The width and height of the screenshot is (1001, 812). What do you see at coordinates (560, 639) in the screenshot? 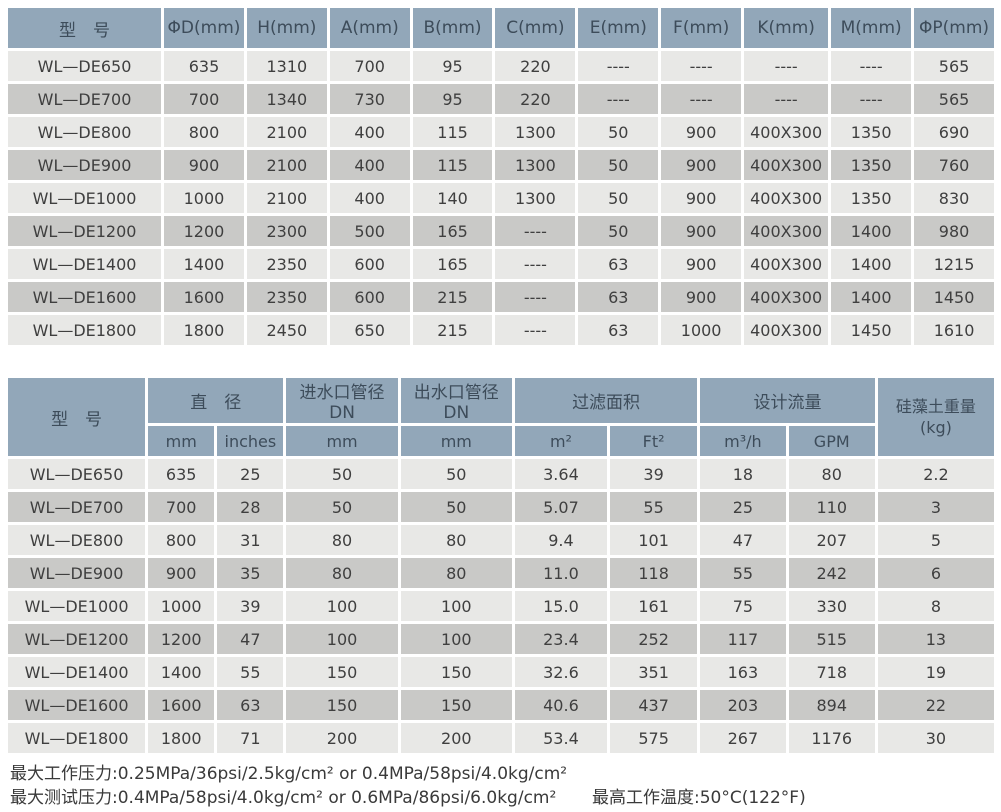
I see `value-cell: 23.4` at bounding box center [560, 639].